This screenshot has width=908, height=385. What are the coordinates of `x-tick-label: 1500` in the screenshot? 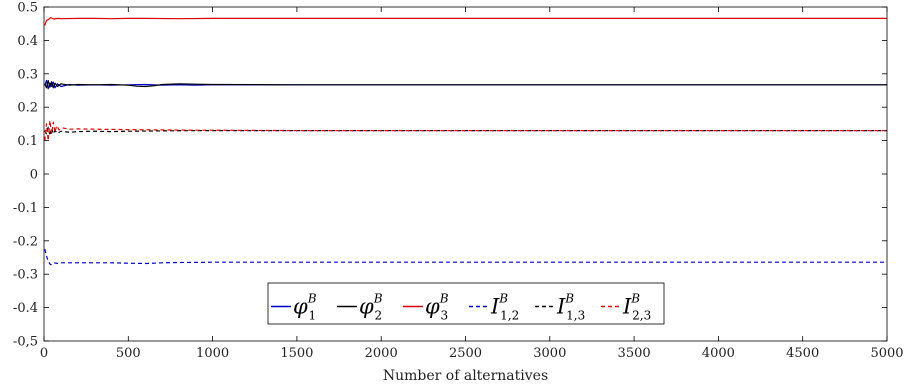 It's located at (296, 353).